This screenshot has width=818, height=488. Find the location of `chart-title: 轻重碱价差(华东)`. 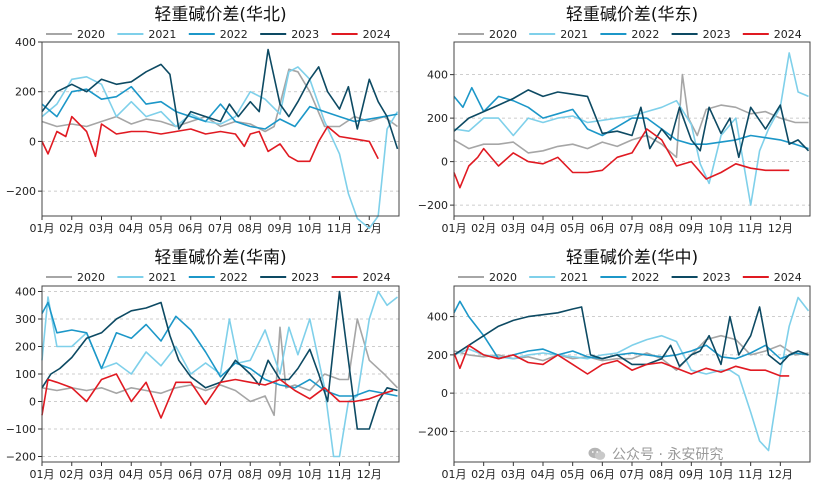

chart-title: 轻重碱价差(华东) is located at coordinates (632, 15).